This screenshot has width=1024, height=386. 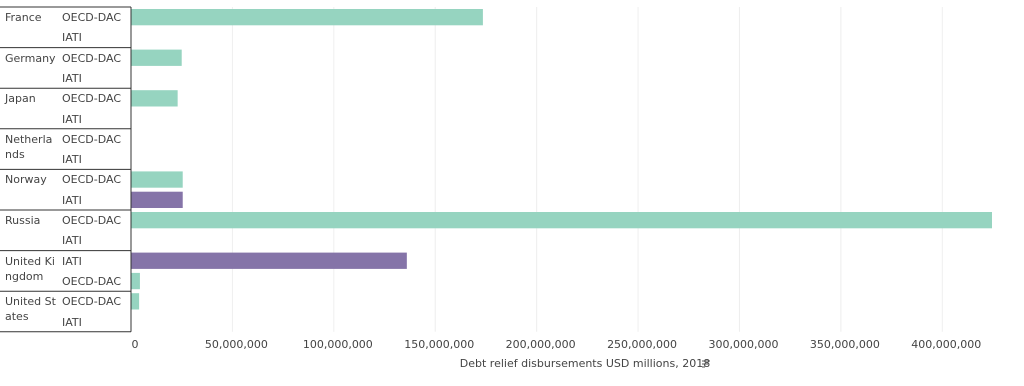 What do you see at coordinates (236, 344) in the screenshot?
I see `x-tick-label: 50,000,000` at bounding box center [236, 344].